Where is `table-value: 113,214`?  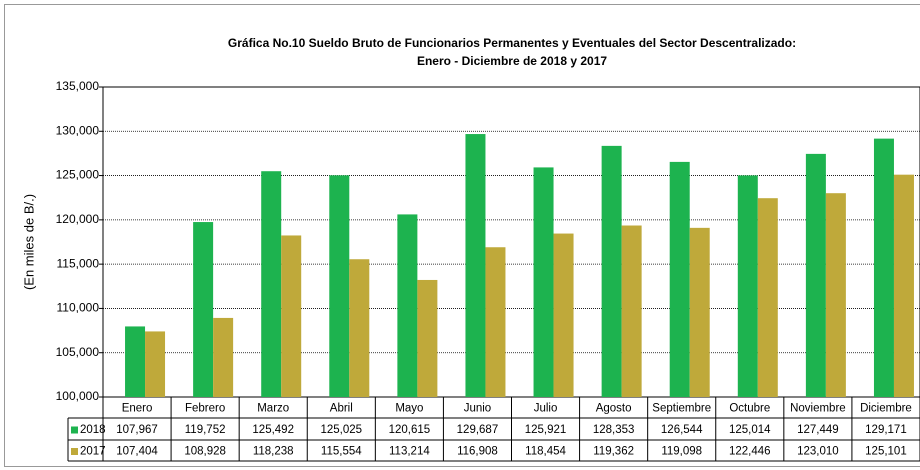 table-value: 113,214 is located at coordinates (409, 452).